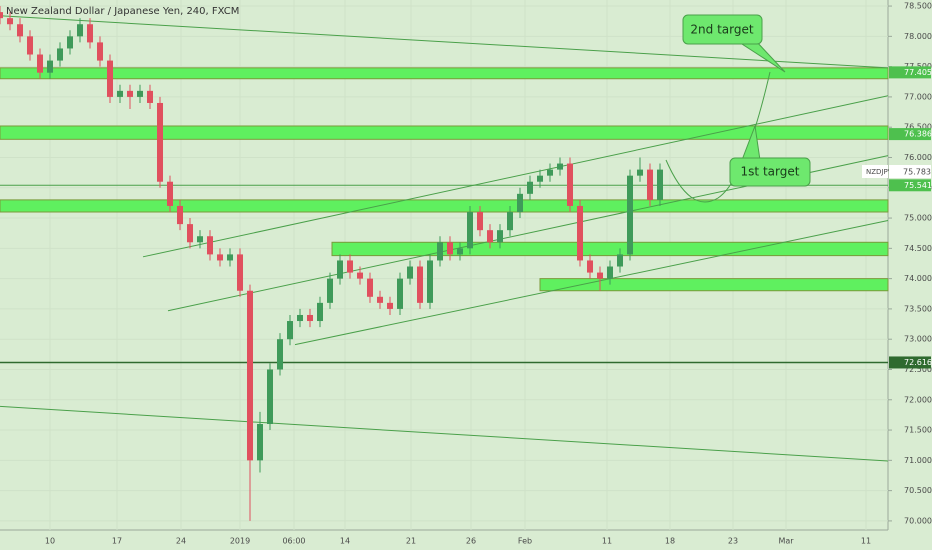 Image resolution: width=932 pixels, height=550 pixels. What do you see at coordinates (918, 157) in the screenshot?
I see `y-tick-label: 76.000` at bounding box center [918, 157].